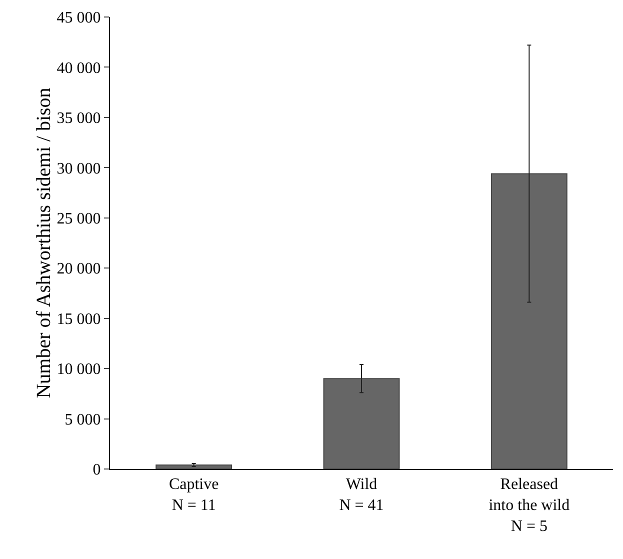 This screenshot has width=623, height=559. What do you see at coordinates (529, 505) in the screenshot?
I see `x-tick-label: Released into the wild N = 5` at bounding box center [529, 505].